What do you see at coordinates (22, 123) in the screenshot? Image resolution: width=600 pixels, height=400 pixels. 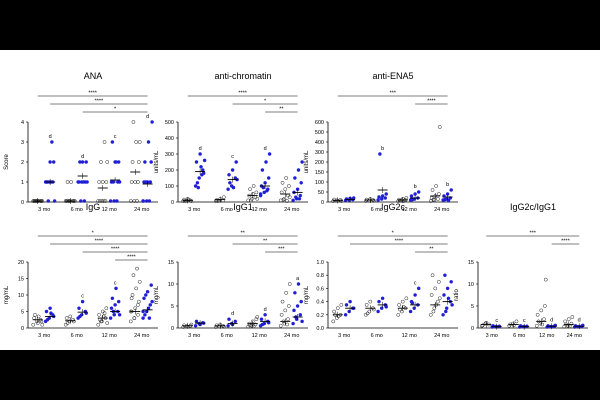 I see `y-tick-label: 4` at bounding box center [22, 123].